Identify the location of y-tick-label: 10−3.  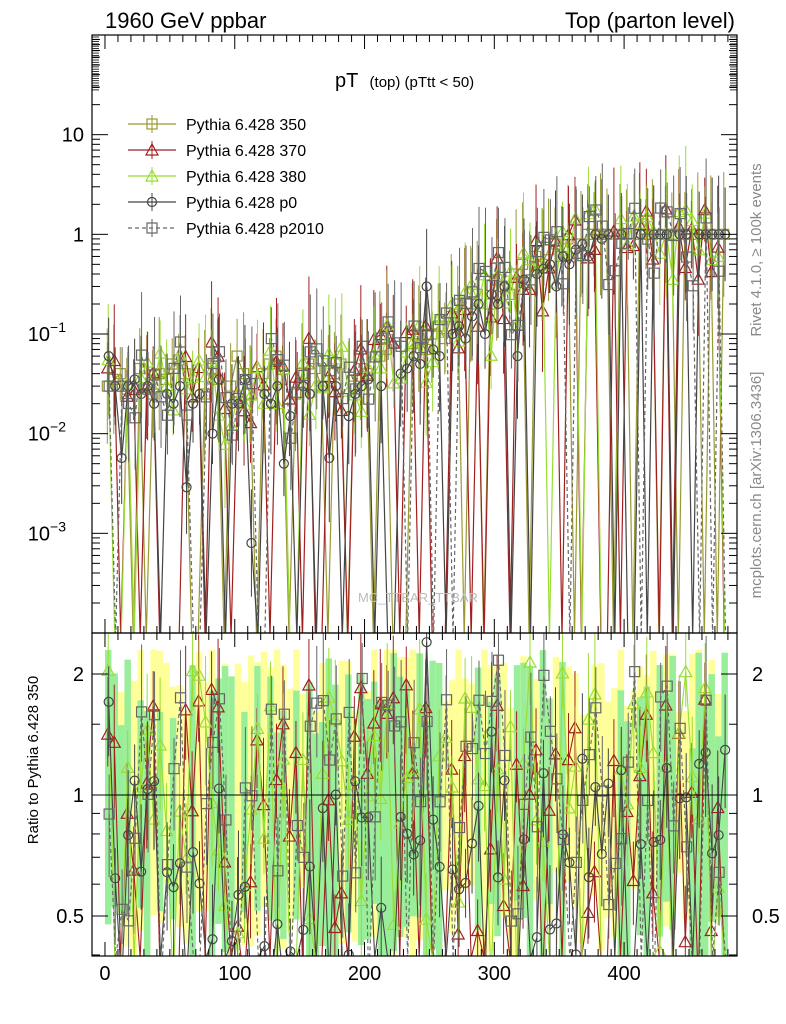
(47, 531).